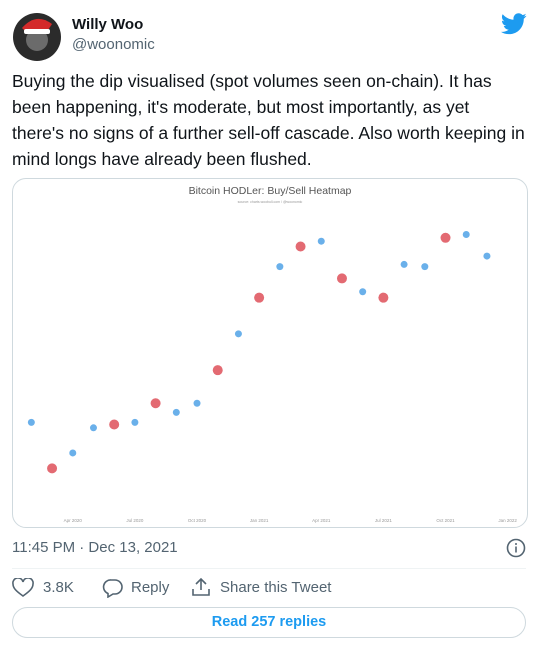 The width and height of the screenshot is (538, 656). What do you see at coordinates (259, 520) in the screenshot?
I see `x-tick-label: Jan 2021` at bounding box center [259, 520].